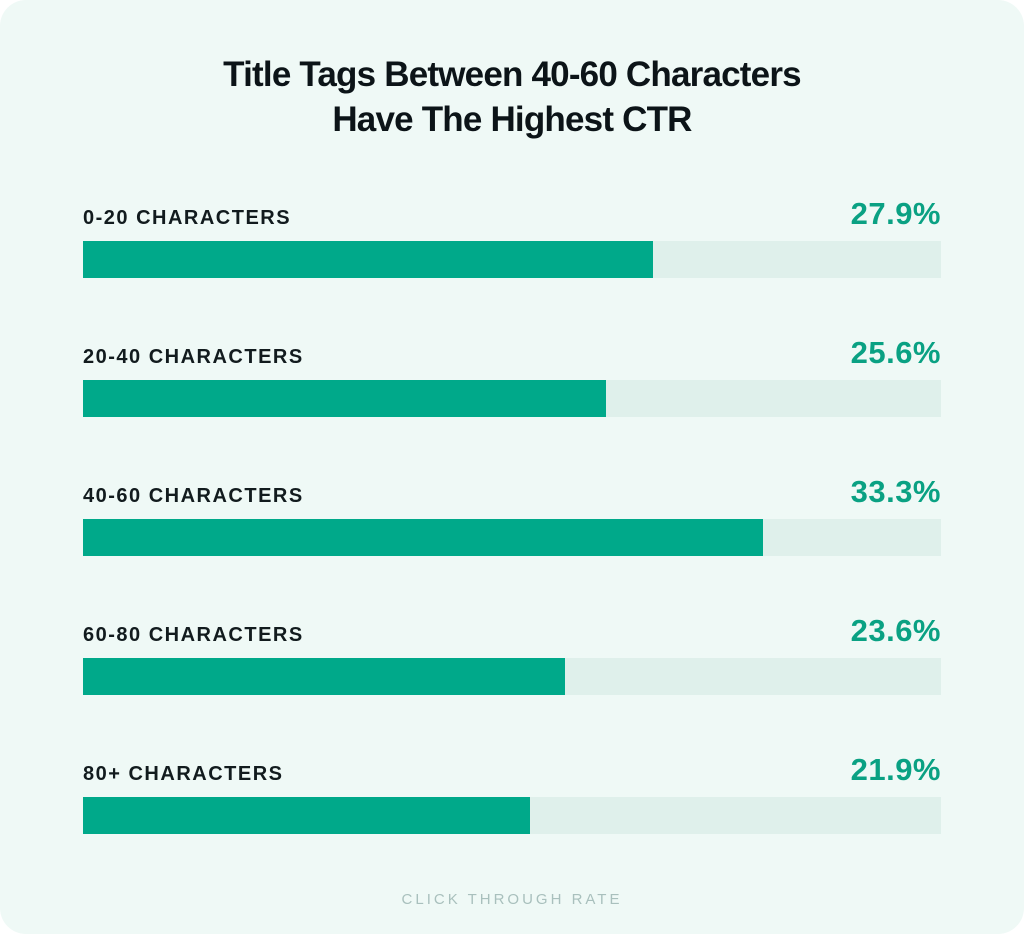 This screenshot has width=1024, height=934. Describe the element at coordinates (512, 794) in the screenshot. I see `chart-row: 80+ CHARACTERS 21.9%` at that location.